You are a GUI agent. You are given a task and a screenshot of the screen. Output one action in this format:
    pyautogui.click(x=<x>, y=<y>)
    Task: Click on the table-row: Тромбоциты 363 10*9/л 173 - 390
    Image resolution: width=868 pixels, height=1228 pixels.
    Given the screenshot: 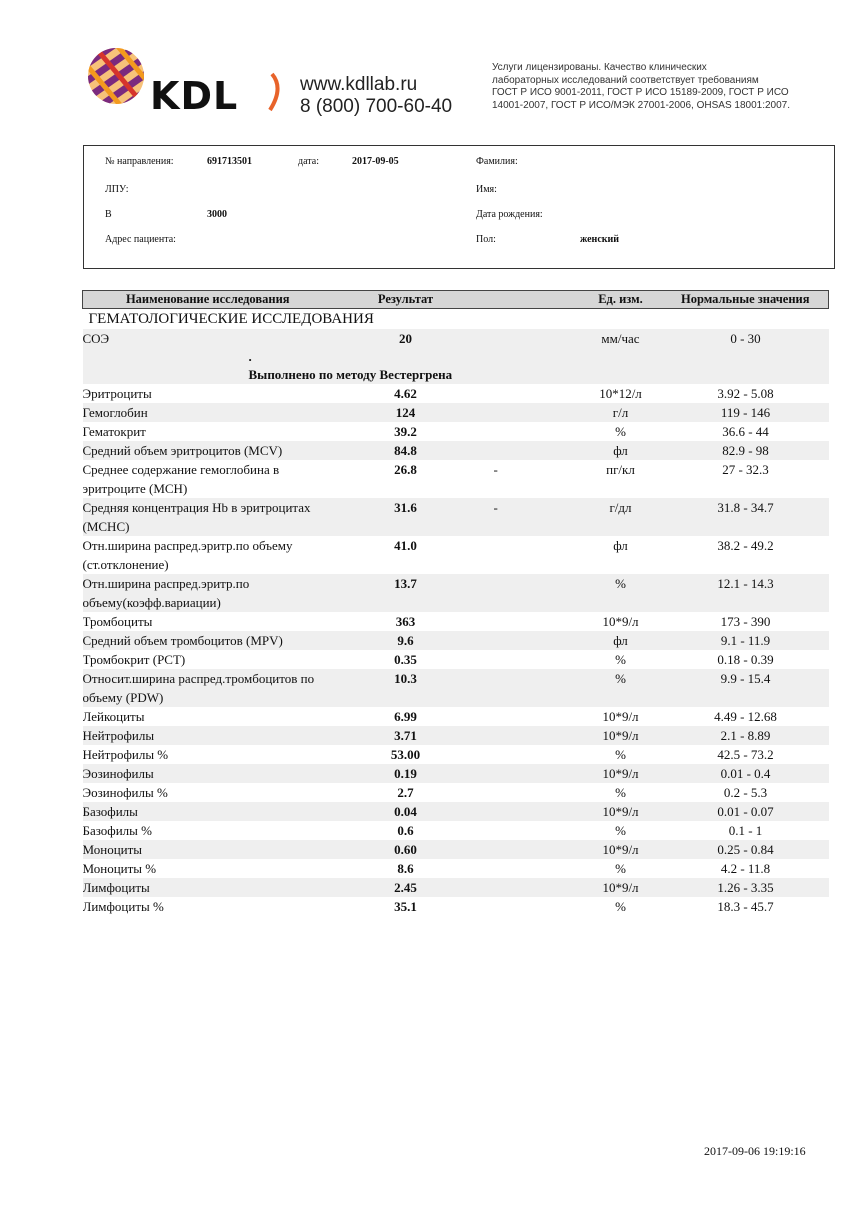 What is the action you would take?
    pyautogui.click(x=456, y=621)
    